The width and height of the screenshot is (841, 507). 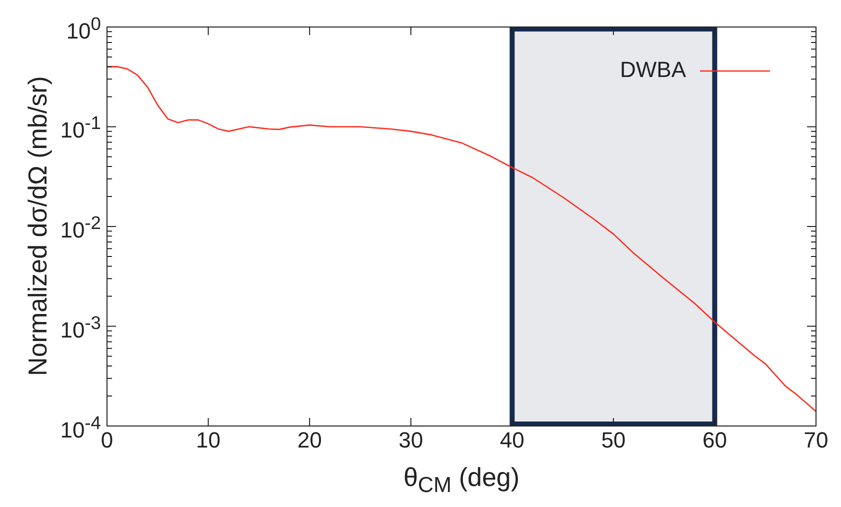 What do you see at coordinates (80, 127) in the screenshot?
I see `y-tick-label: 10$^{-1}$` at bounding box center [80, 127].